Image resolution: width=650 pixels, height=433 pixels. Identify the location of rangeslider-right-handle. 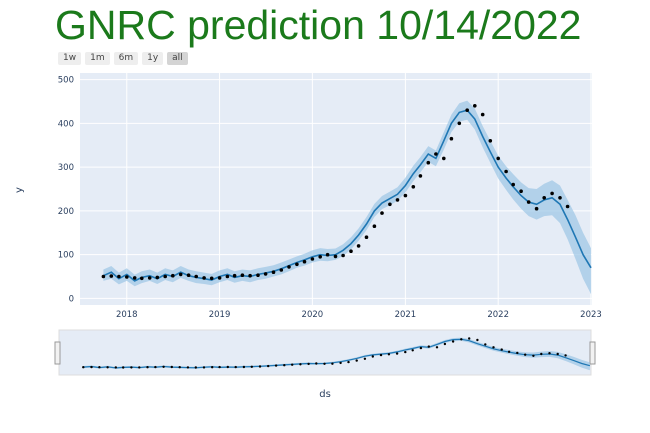
(592, 353).